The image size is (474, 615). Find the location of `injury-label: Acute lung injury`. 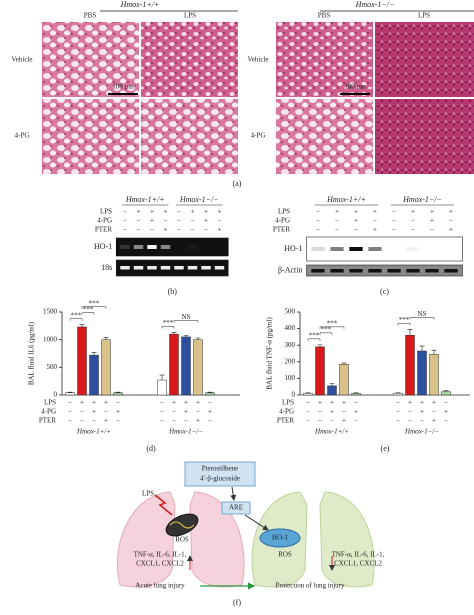

injury-label: Acute lung injury is located at coordinates (160, 586).